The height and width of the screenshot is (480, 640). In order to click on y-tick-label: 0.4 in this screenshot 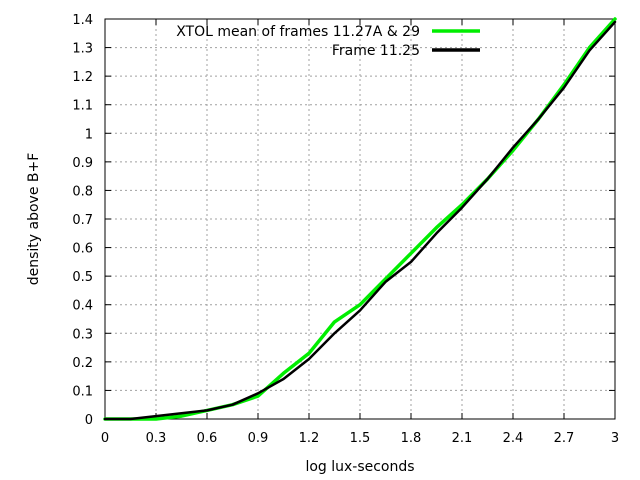, I will do `click(82, 306)`.